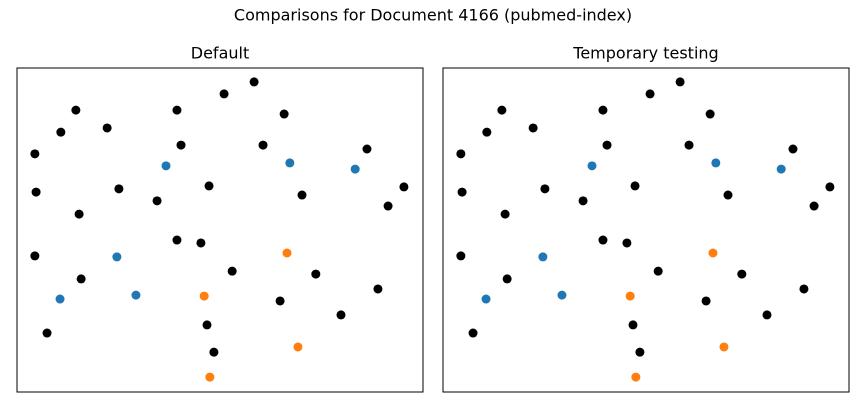 Image resolution: width=866 pixels, height=400 pixels. What do you see at coordinates (220, 53) in the screenshot?
I see `panel-title: Default` at bounding box center [220, 53].